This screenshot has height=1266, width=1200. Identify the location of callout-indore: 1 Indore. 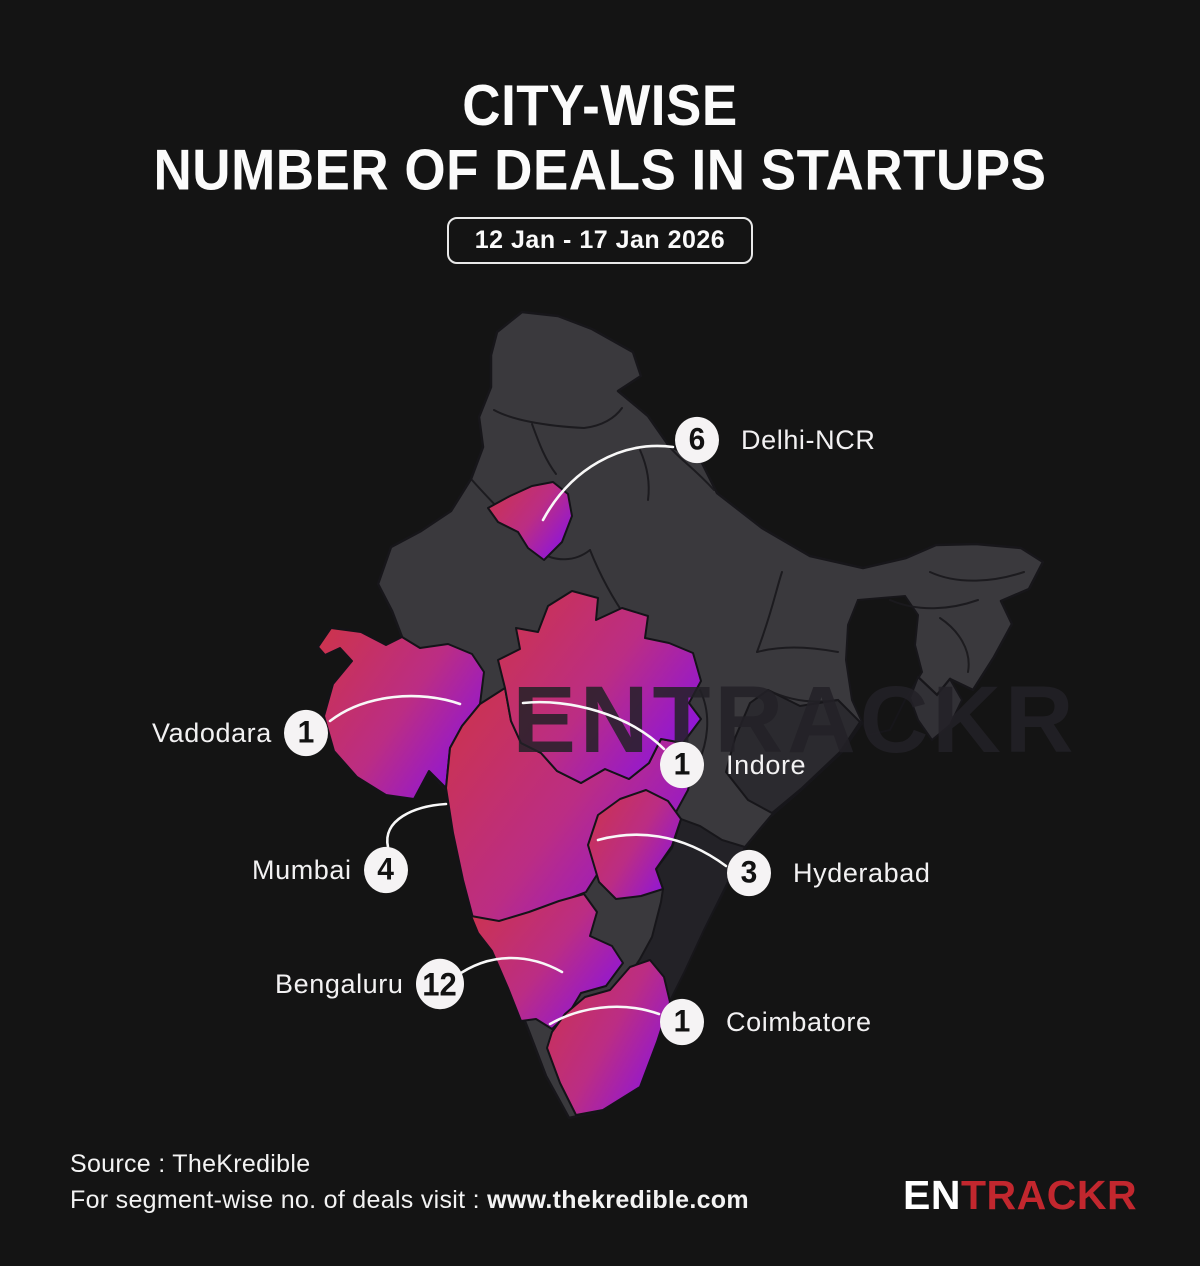
(733, 765).